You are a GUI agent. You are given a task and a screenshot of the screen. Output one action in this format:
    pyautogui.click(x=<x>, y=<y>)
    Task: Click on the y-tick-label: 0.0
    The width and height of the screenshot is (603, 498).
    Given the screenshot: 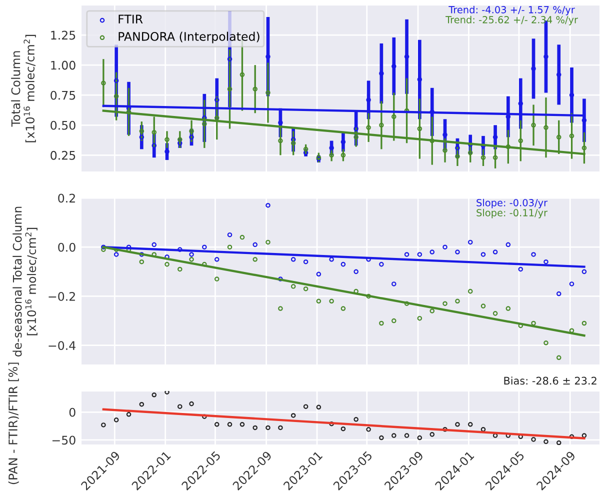 What is the action you would take?
    pyautogui.click(x=67, y=247)
    